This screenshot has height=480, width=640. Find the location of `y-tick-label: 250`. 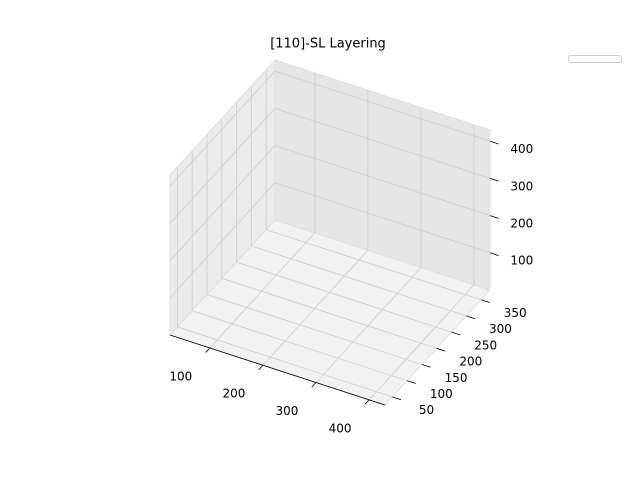

y-tick-label: 250 is located at coordinates (485, 345).